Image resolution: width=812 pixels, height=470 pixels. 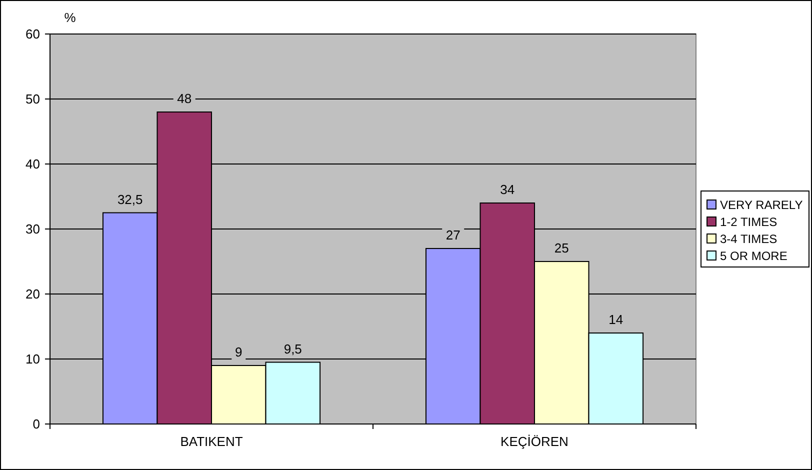 What do you see at coordinates (561, 248) in the screenshot?
I see `data-label: 25` at bounding box center [561, 248].